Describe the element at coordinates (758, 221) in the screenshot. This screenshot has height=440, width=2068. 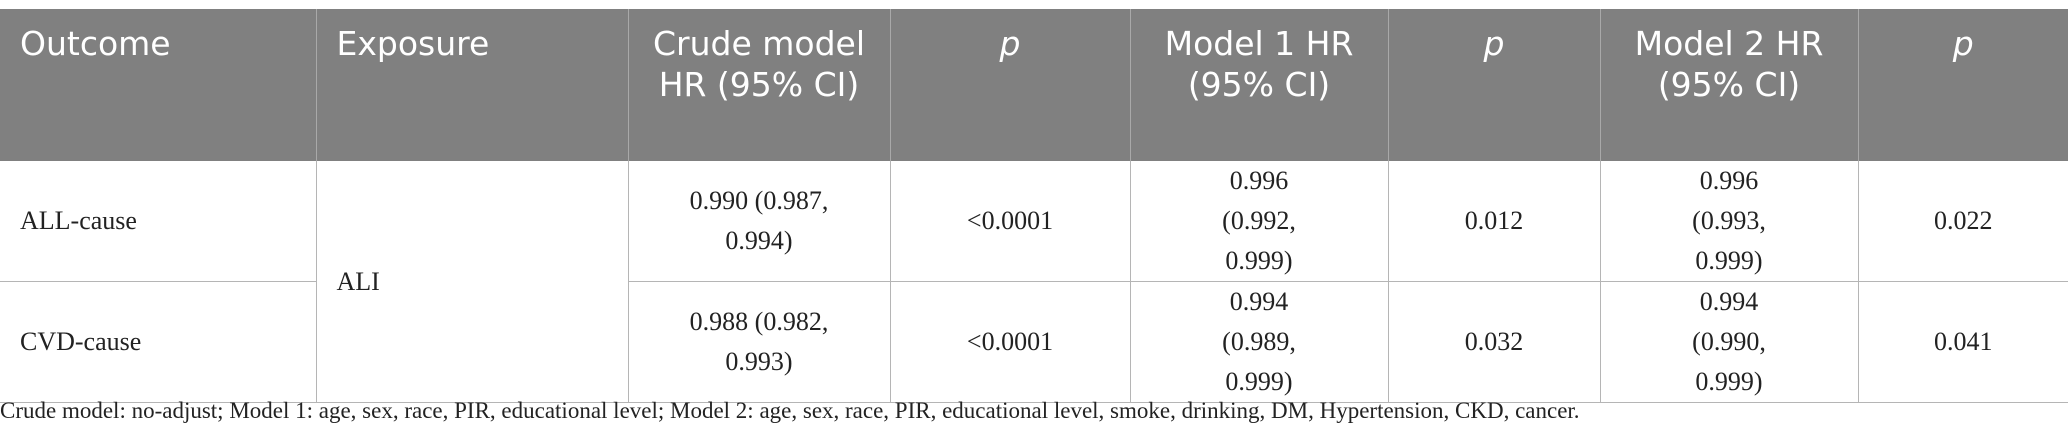
I see `crude-hr-cell: 0.990 (0.987, 0.994)` at that location.